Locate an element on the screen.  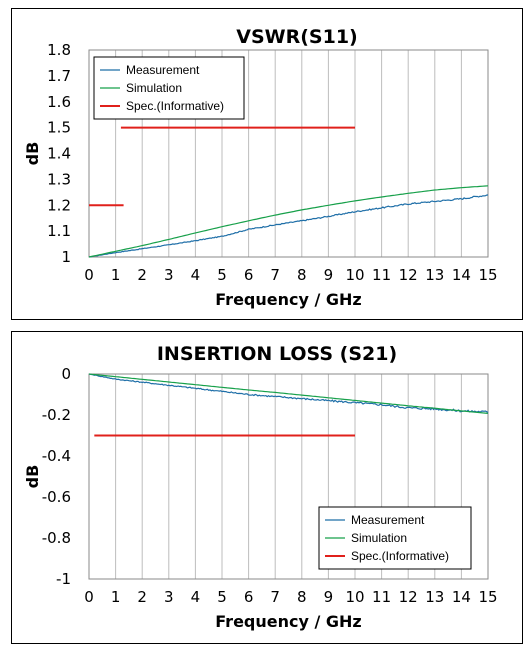
y-tick-label: 1.8 is located at coordinates (59, 50).